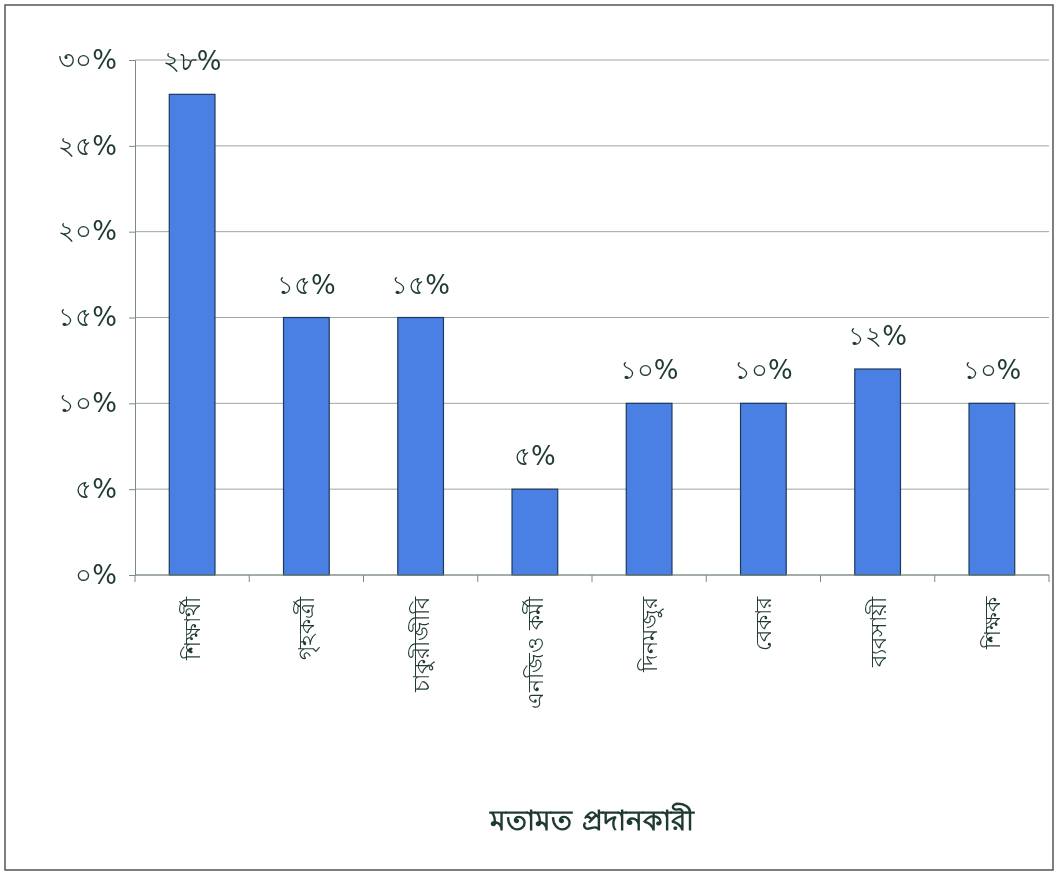 The height and width of the screenshot is (875, 1058). I want to click on y-tick-label: ২৫%, so click(87, 145).